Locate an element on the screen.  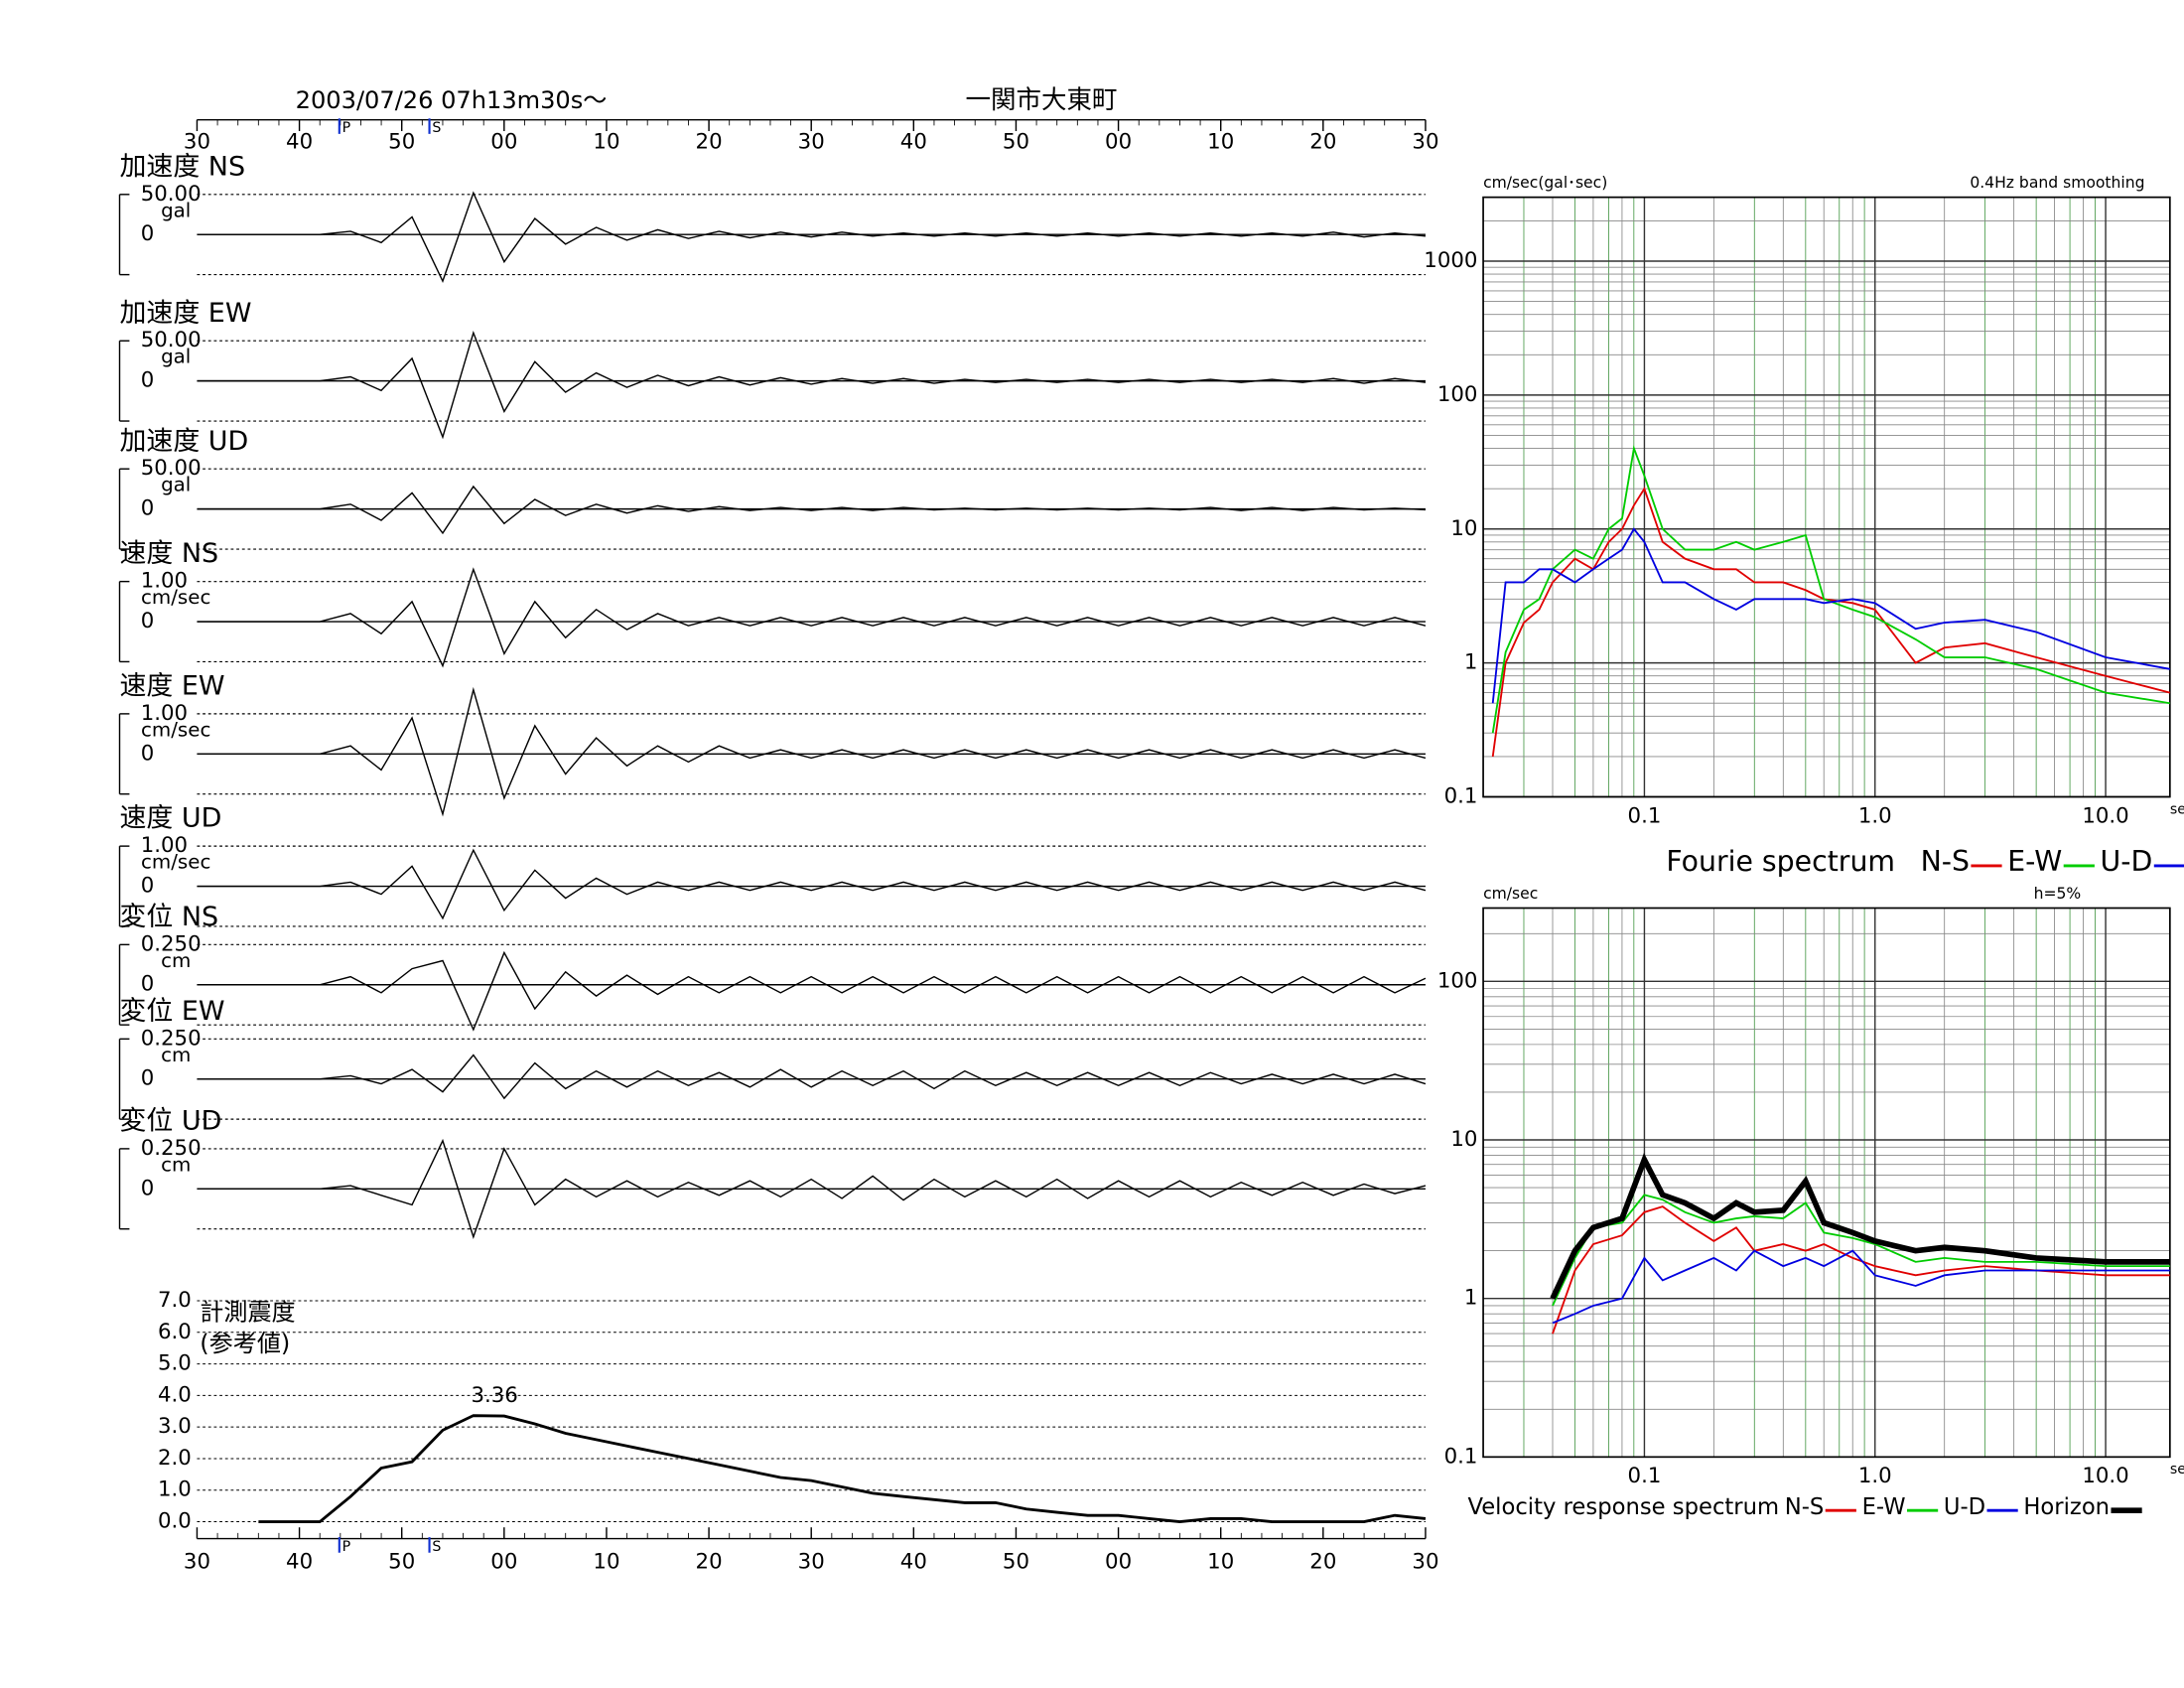
unit-label: cm is located at coordinates (176, 1164).